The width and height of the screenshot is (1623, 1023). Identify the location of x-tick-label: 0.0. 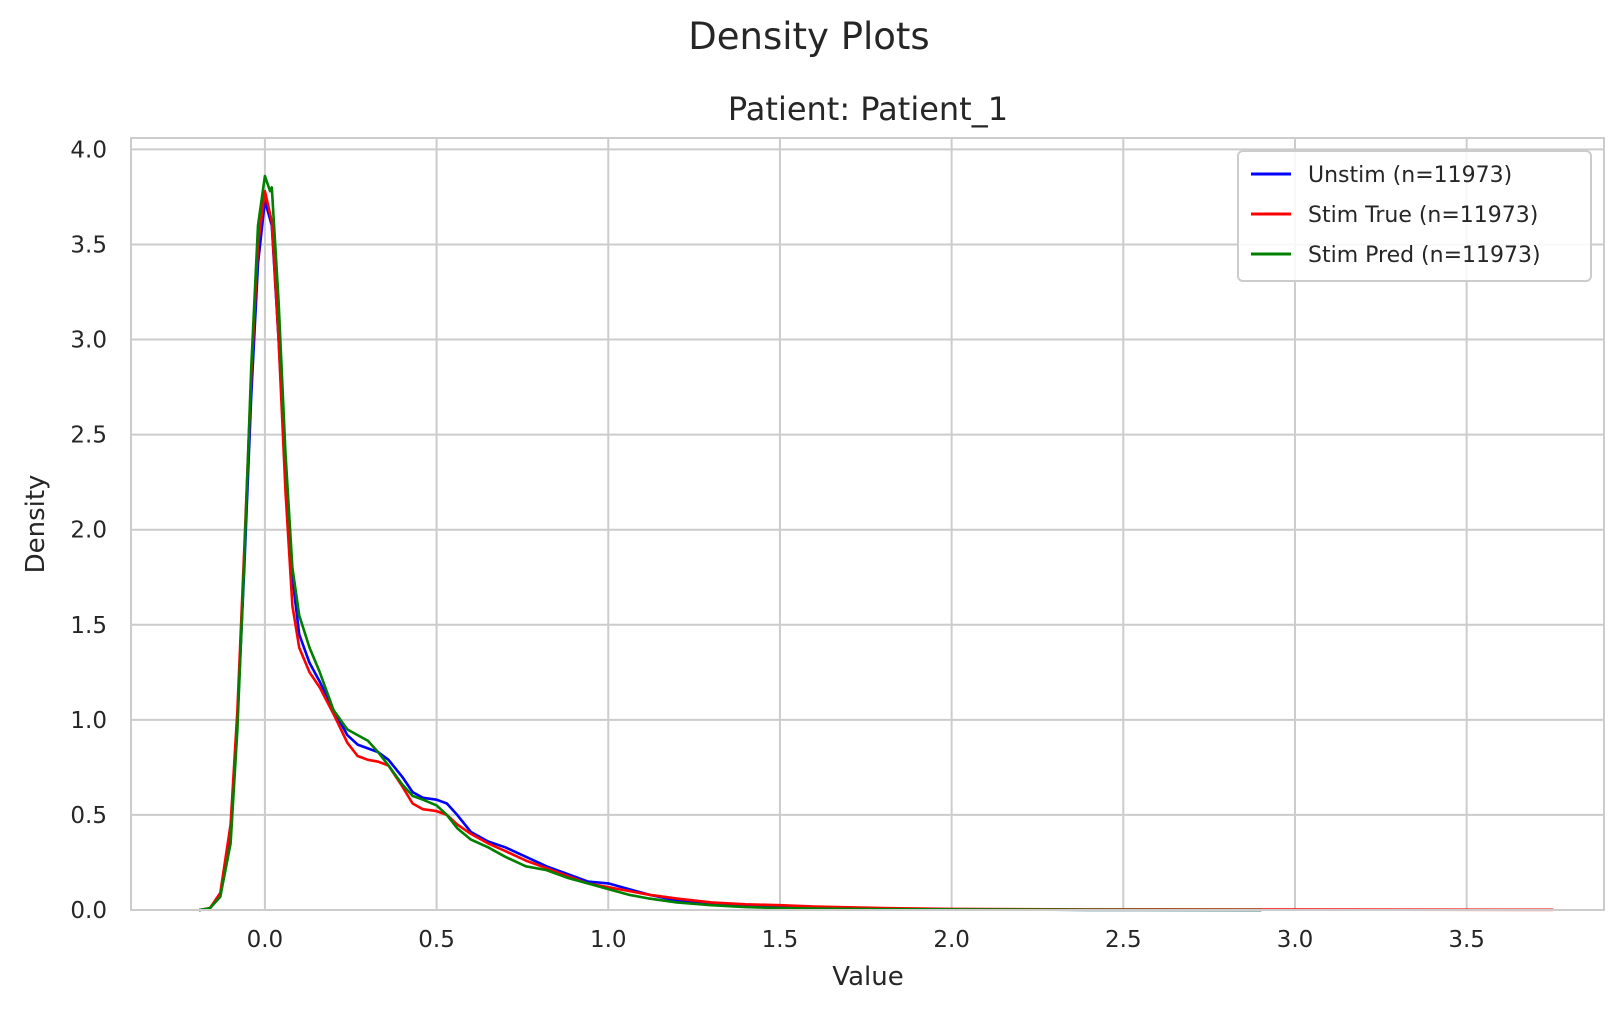
(265, 940).